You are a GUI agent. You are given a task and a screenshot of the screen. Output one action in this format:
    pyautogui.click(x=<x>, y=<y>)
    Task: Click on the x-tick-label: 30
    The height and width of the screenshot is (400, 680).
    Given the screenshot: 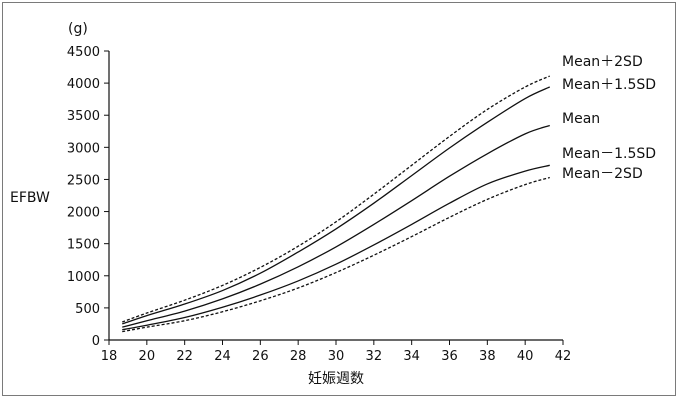 What is the action you would take?
    pyautogui.click(x=336, y=356)
    